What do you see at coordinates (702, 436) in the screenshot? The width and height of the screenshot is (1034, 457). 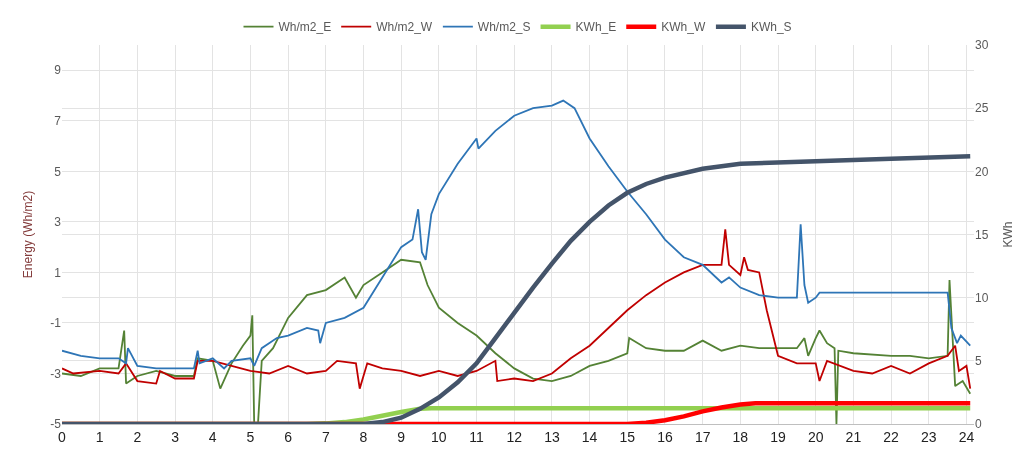 I see `x-tick-label: 17` at bounding box center [702, 436].